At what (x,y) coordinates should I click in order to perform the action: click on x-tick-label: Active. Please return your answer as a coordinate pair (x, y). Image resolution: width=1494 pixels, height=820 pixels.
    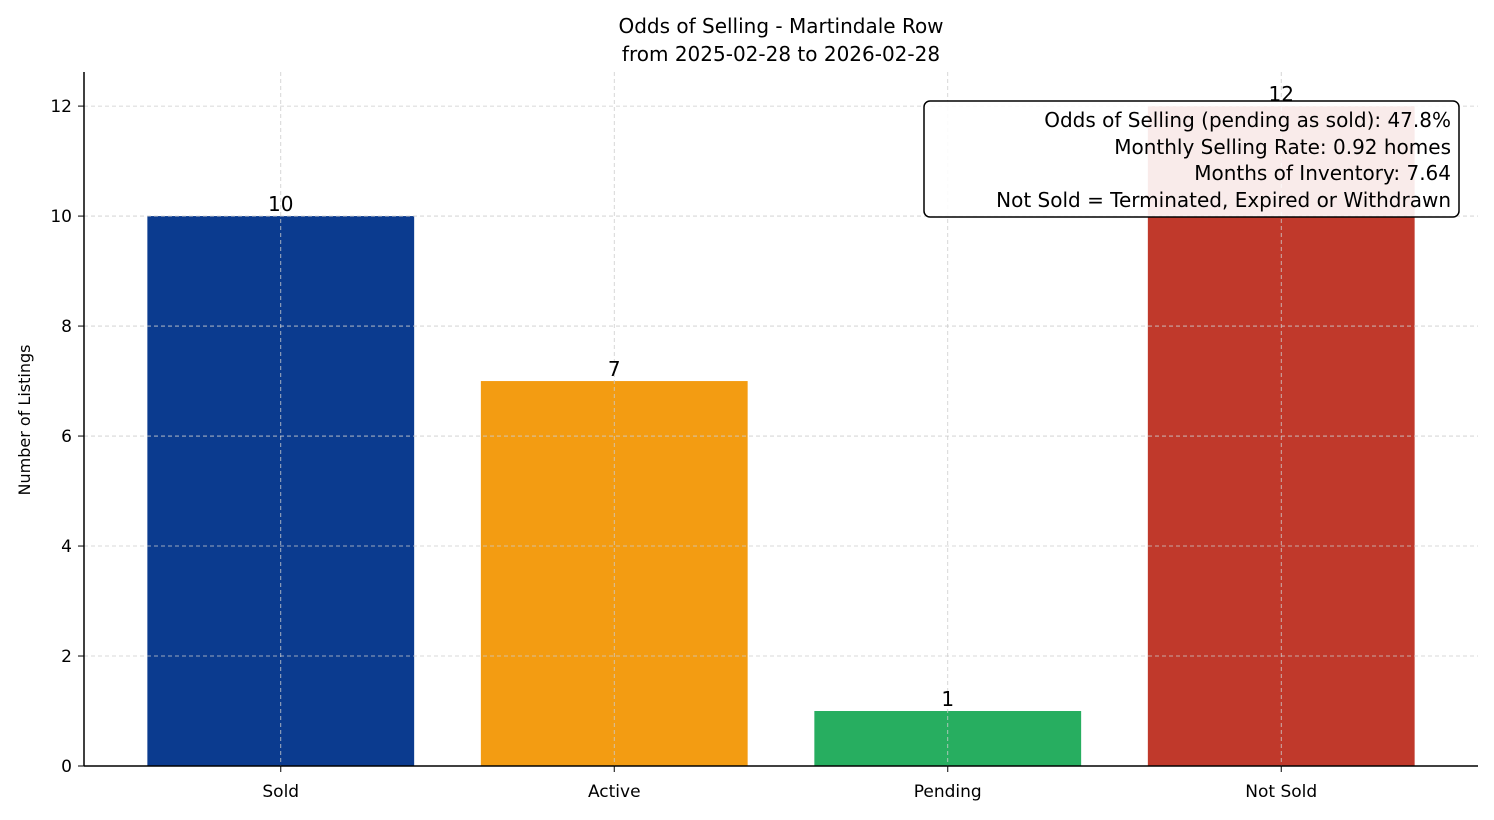
    Looking at the image, I should click on (614, 792).